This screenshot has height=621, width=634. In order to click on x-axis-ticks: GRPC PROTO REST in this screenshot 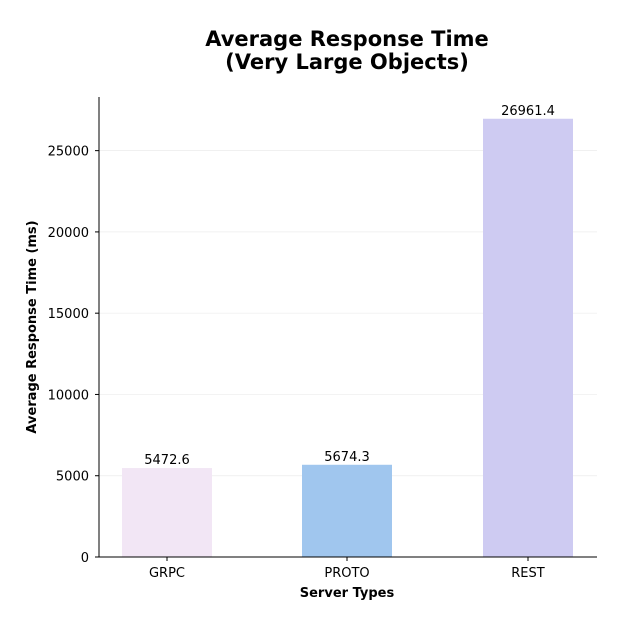, I will do `click(347, 569)`.